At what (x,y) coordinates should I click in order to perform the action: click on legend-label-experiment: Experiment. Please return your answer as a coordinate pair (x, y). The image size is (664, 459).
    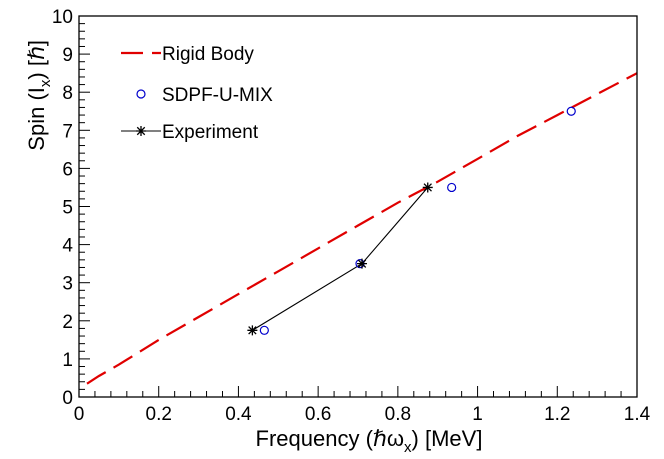
    Looking at the image, I should click on (210, 132).